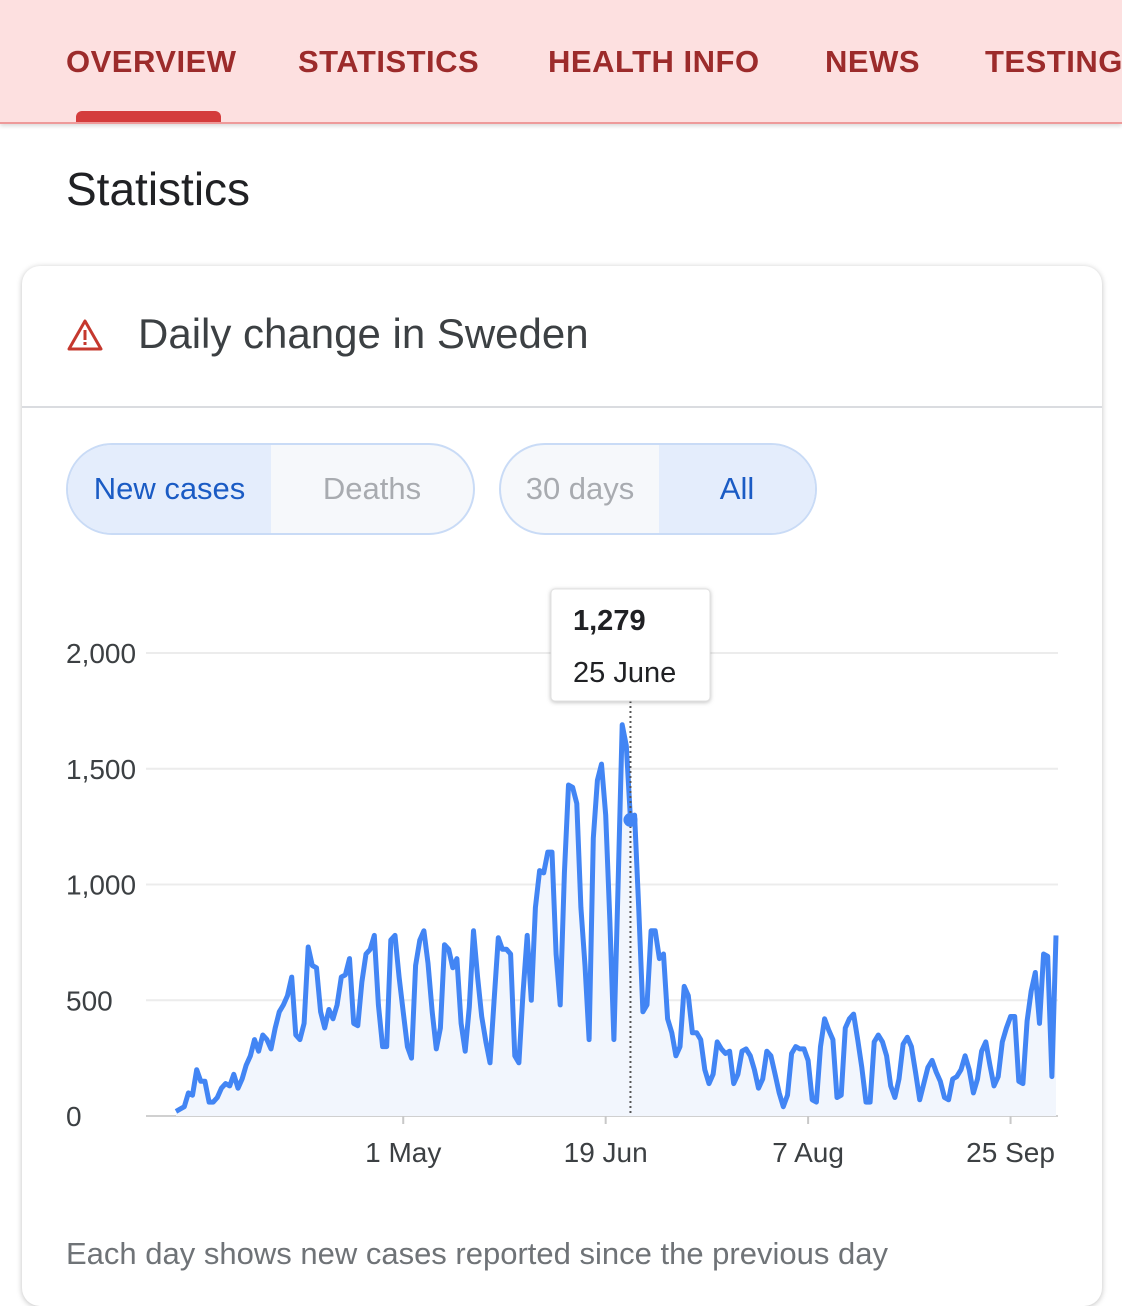 The height and width of the screenshot is (1306, 1122). Describe the element at coordinates (654, 61) in the screenshot. I see `tab: HEALTH INFO` at that location.